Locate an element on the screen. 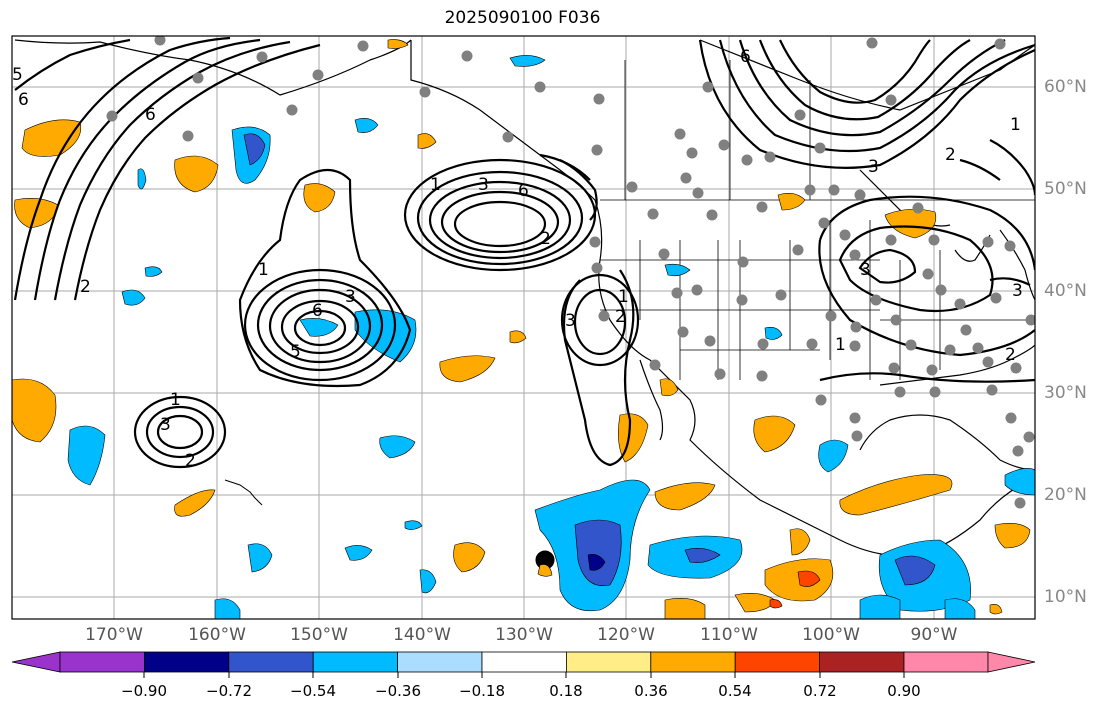 The width and height of the screenshot is (1105, 712). colorbar-tick-label: 0.36 is located at coordinates (651, 691).